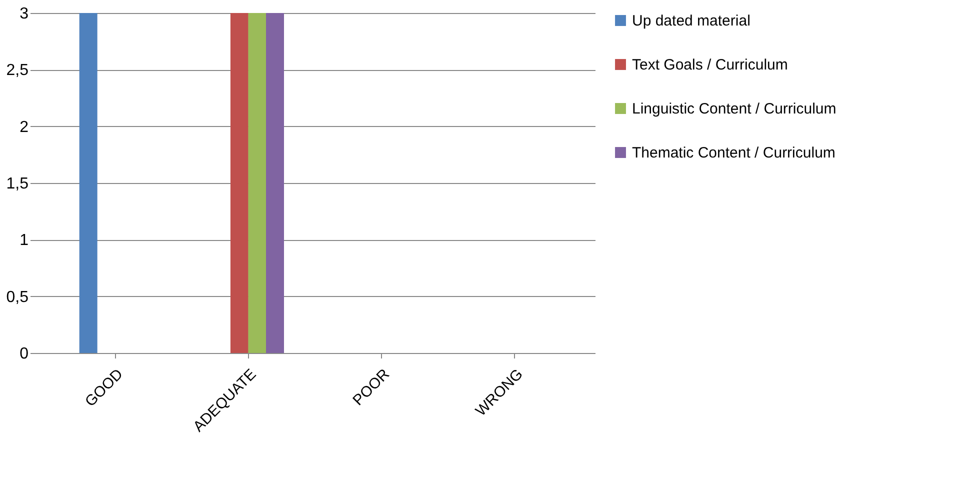  What do you see at coordinates (691, 21) in the screenshot?
I see `legend-label: Up dated material` at bounding box center [691, 21].